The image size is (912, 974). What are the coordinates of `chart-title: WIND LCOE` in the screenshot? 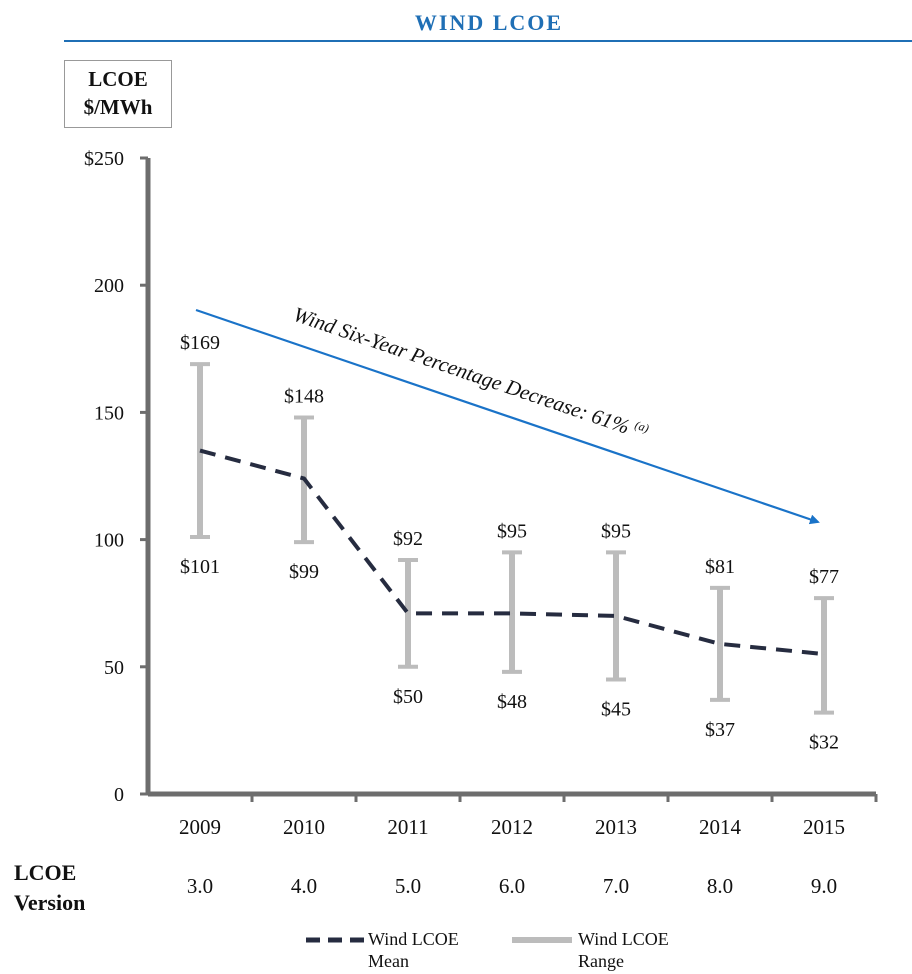 It's located at (489, 22).